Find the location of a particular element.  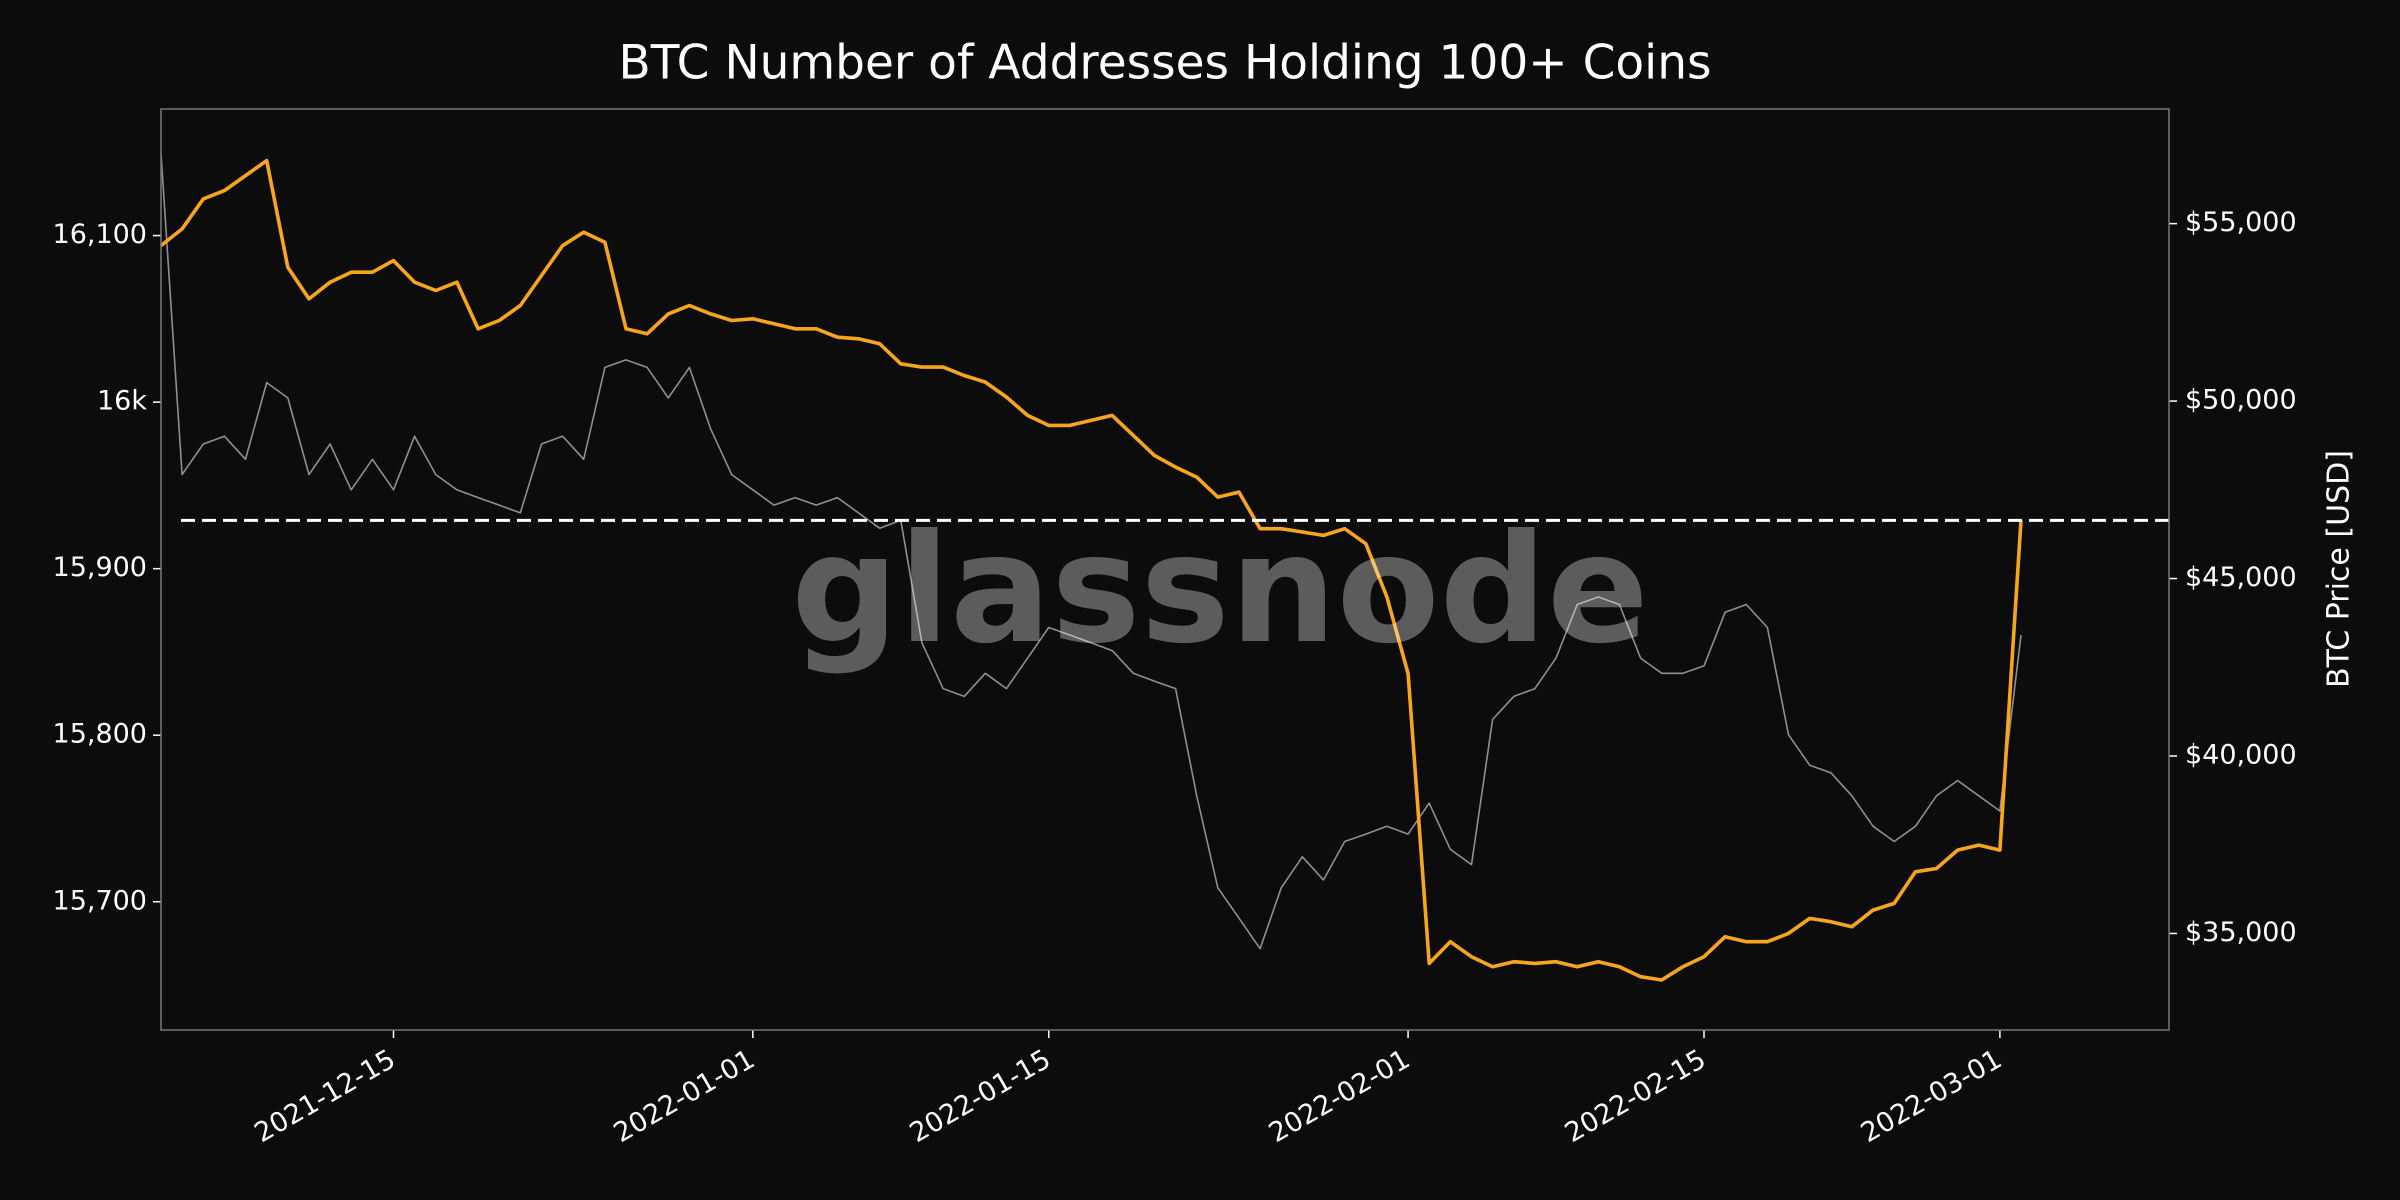

y2-tick-label: $35,000 is located at coordinates (2241, 932).